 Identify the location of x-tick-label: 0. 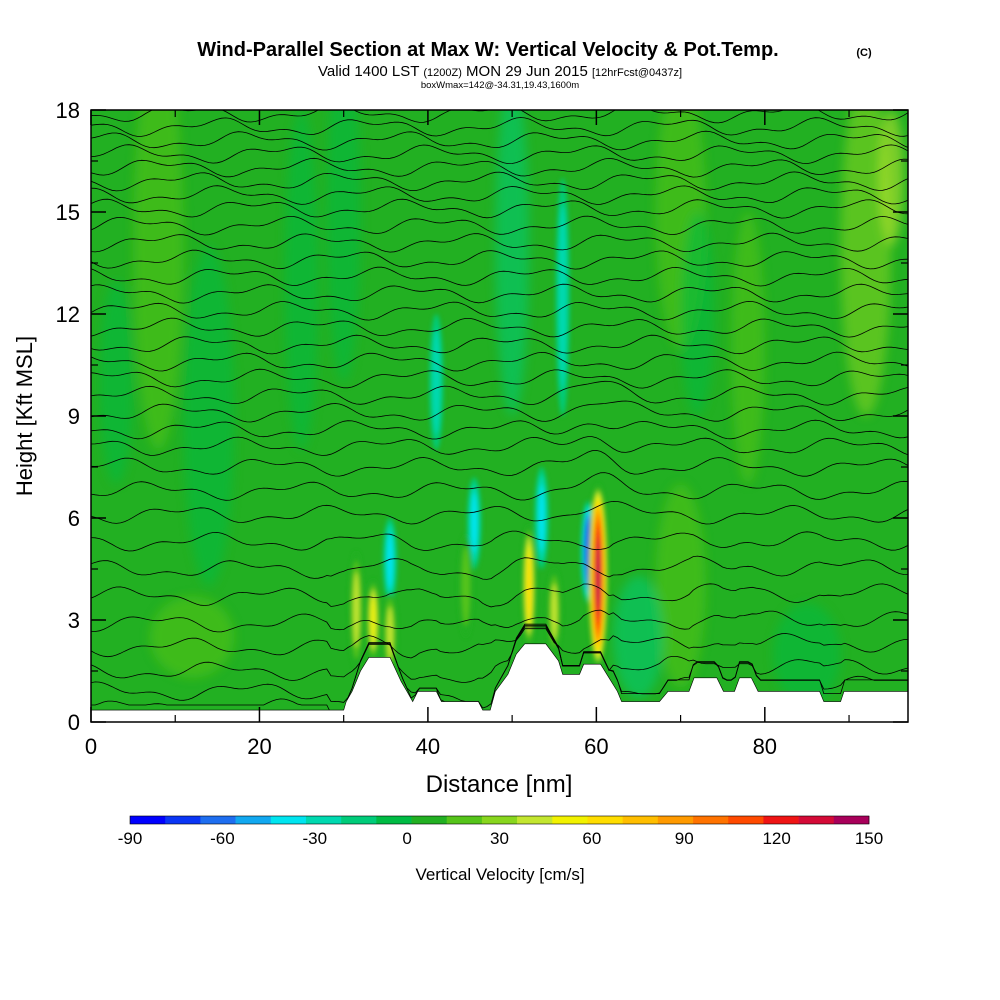
(91, 746).